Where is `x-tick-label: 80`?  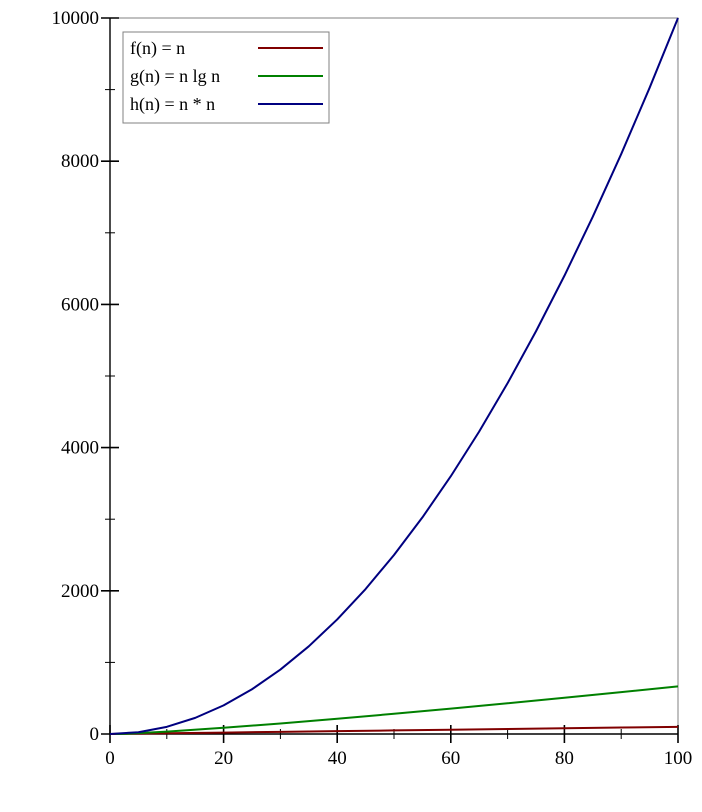 x-tick-label: 80 is located at coordinates (564, 758).